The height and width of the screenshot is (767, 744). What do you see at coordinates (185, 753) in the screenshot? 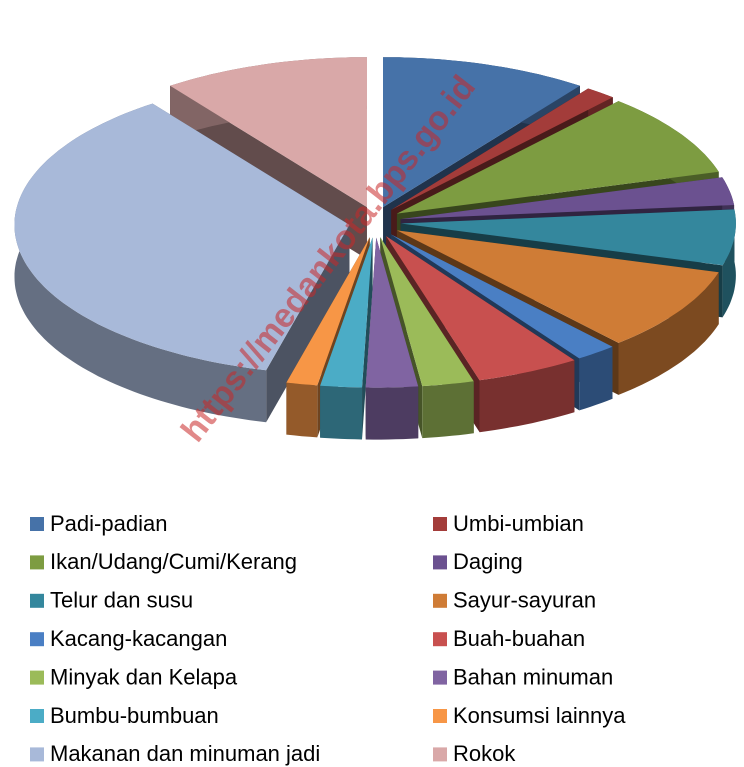
I see `legend-label: Makanan dan minuman jadi` at bounding box center [185, 753].